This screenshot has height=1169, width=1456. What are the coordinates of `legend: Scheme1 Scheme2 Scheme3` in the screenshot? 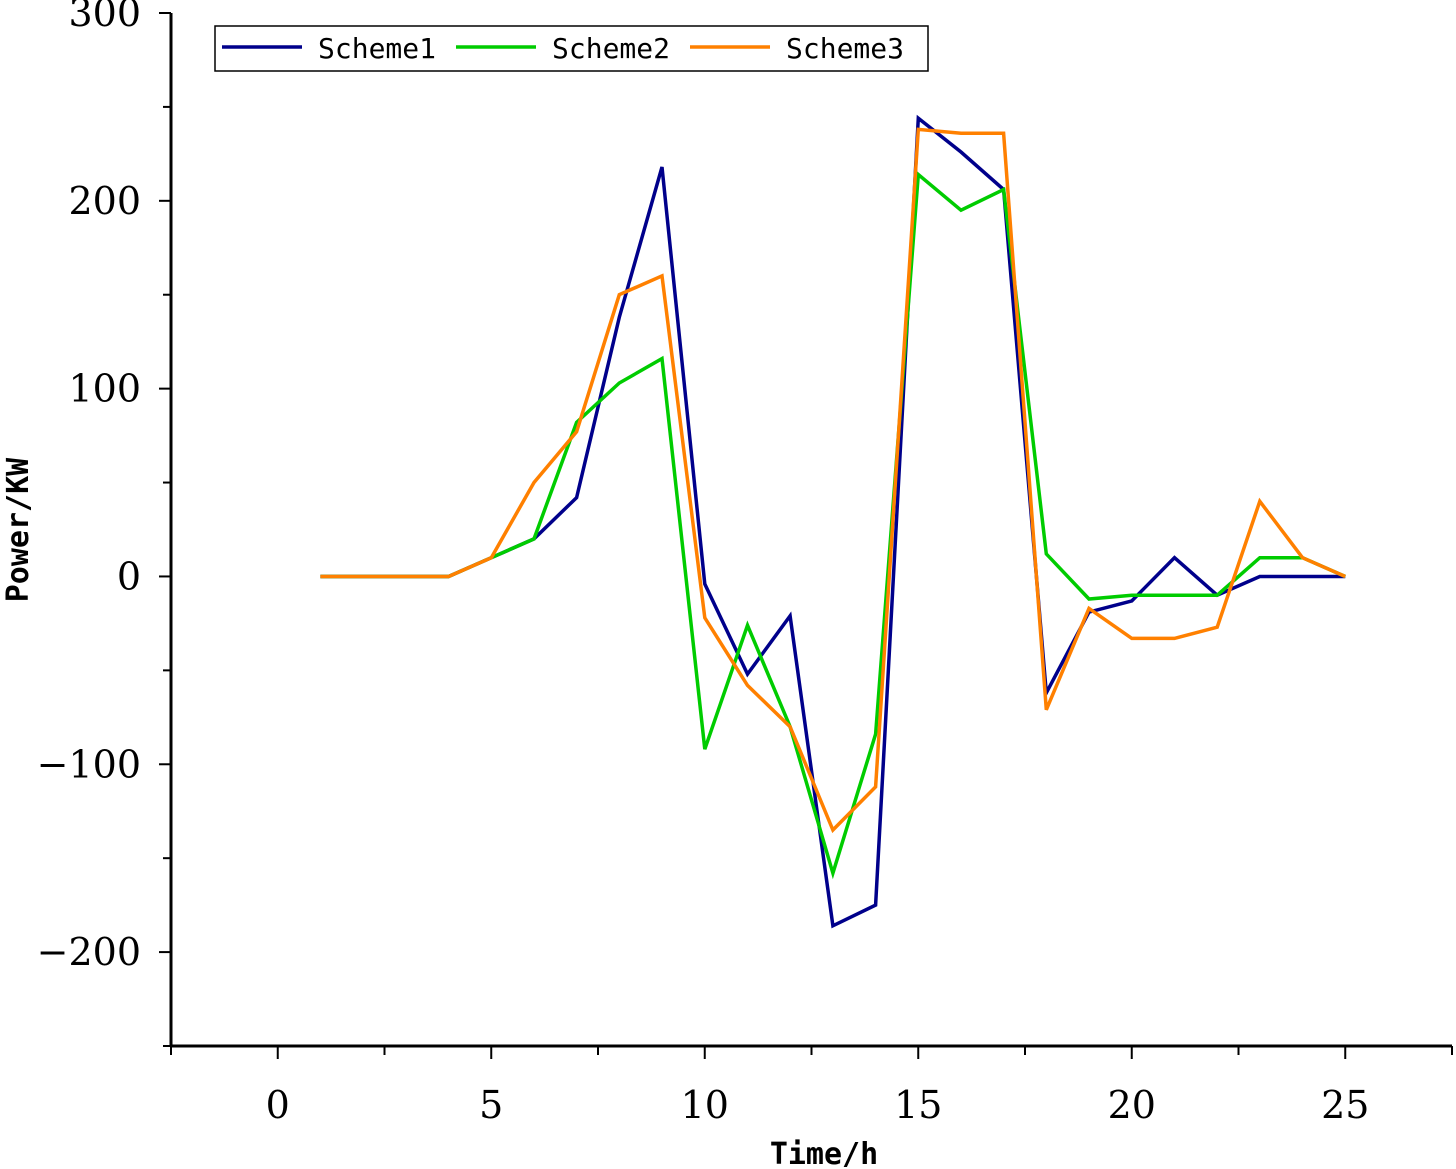 It's located at (571, 48).